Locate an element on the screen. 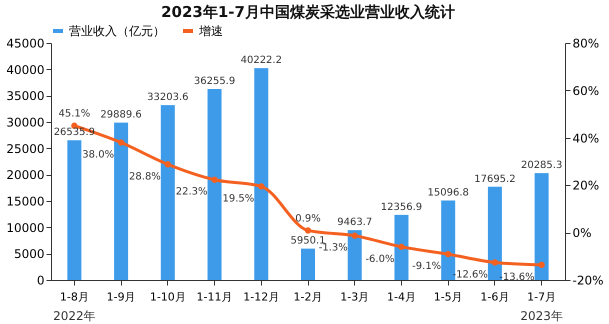 This screenshot has width=609, height=324. y-tick-label: 5000 is located at coordinates (29, 254).